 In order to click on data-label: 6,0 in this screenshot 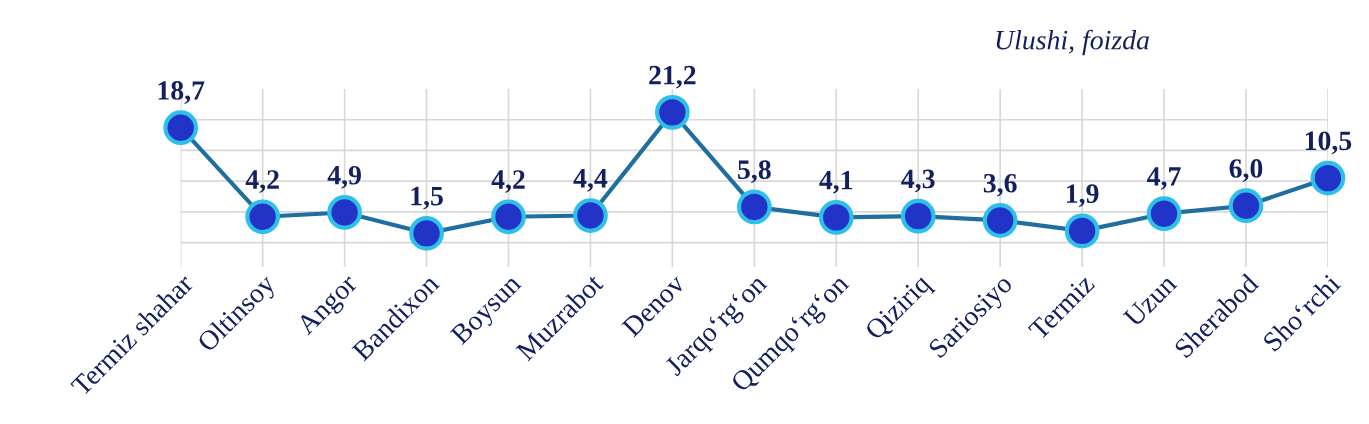, I will do `click(1246, 170)`.